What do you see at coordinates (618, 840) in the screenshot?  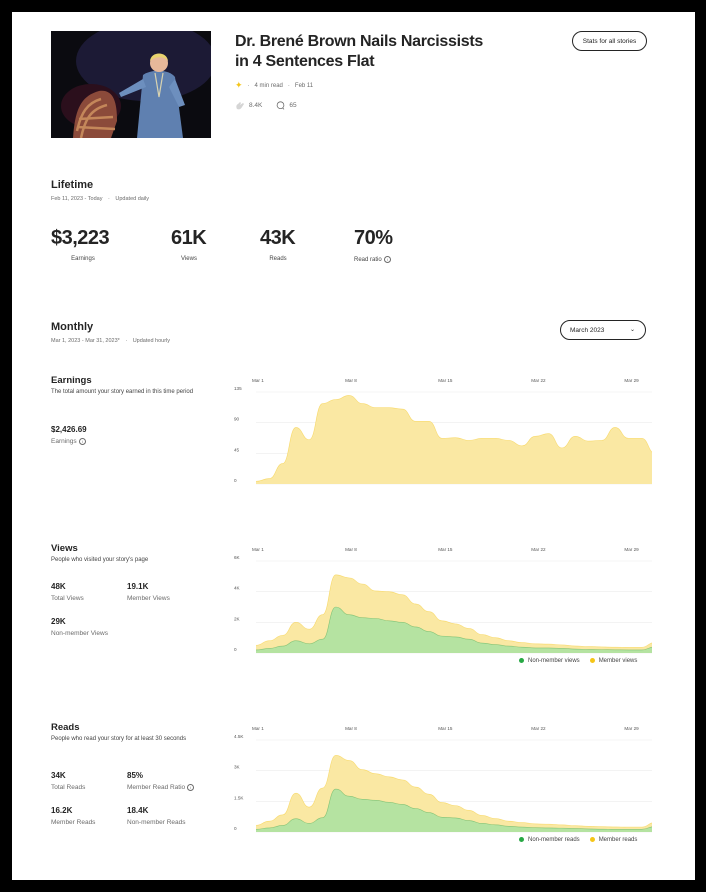 I see `legend-label: Member reads` at bounding box center [618, 840].